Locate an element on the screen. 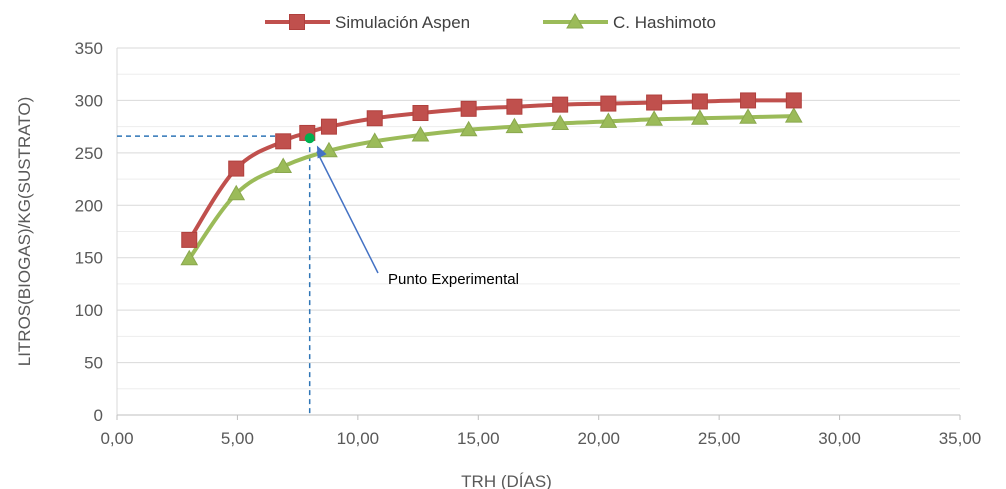 This screenshot has width=1006, height=489. legend-label: C. Hashimoto is located at coordinates (664, 22).